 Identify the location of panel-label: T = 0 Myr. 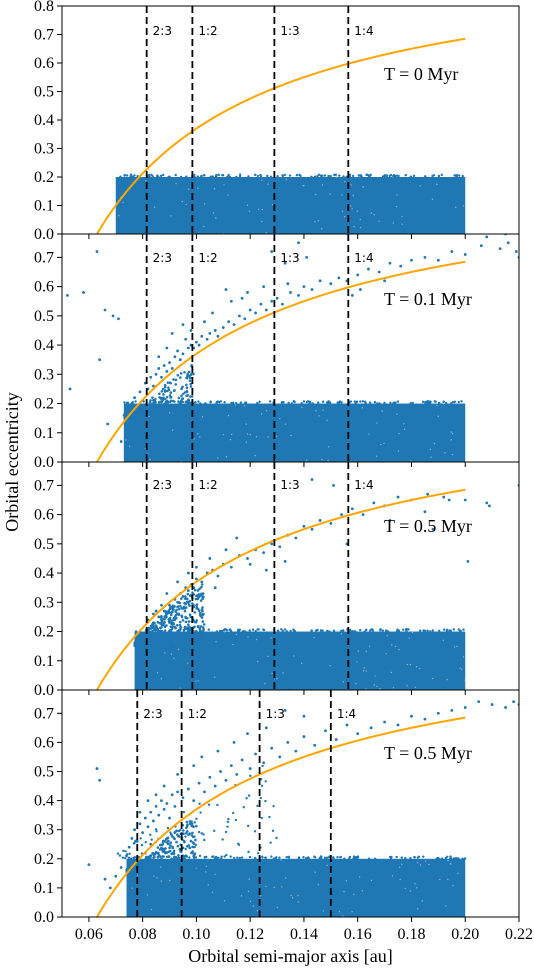
(421, 74).